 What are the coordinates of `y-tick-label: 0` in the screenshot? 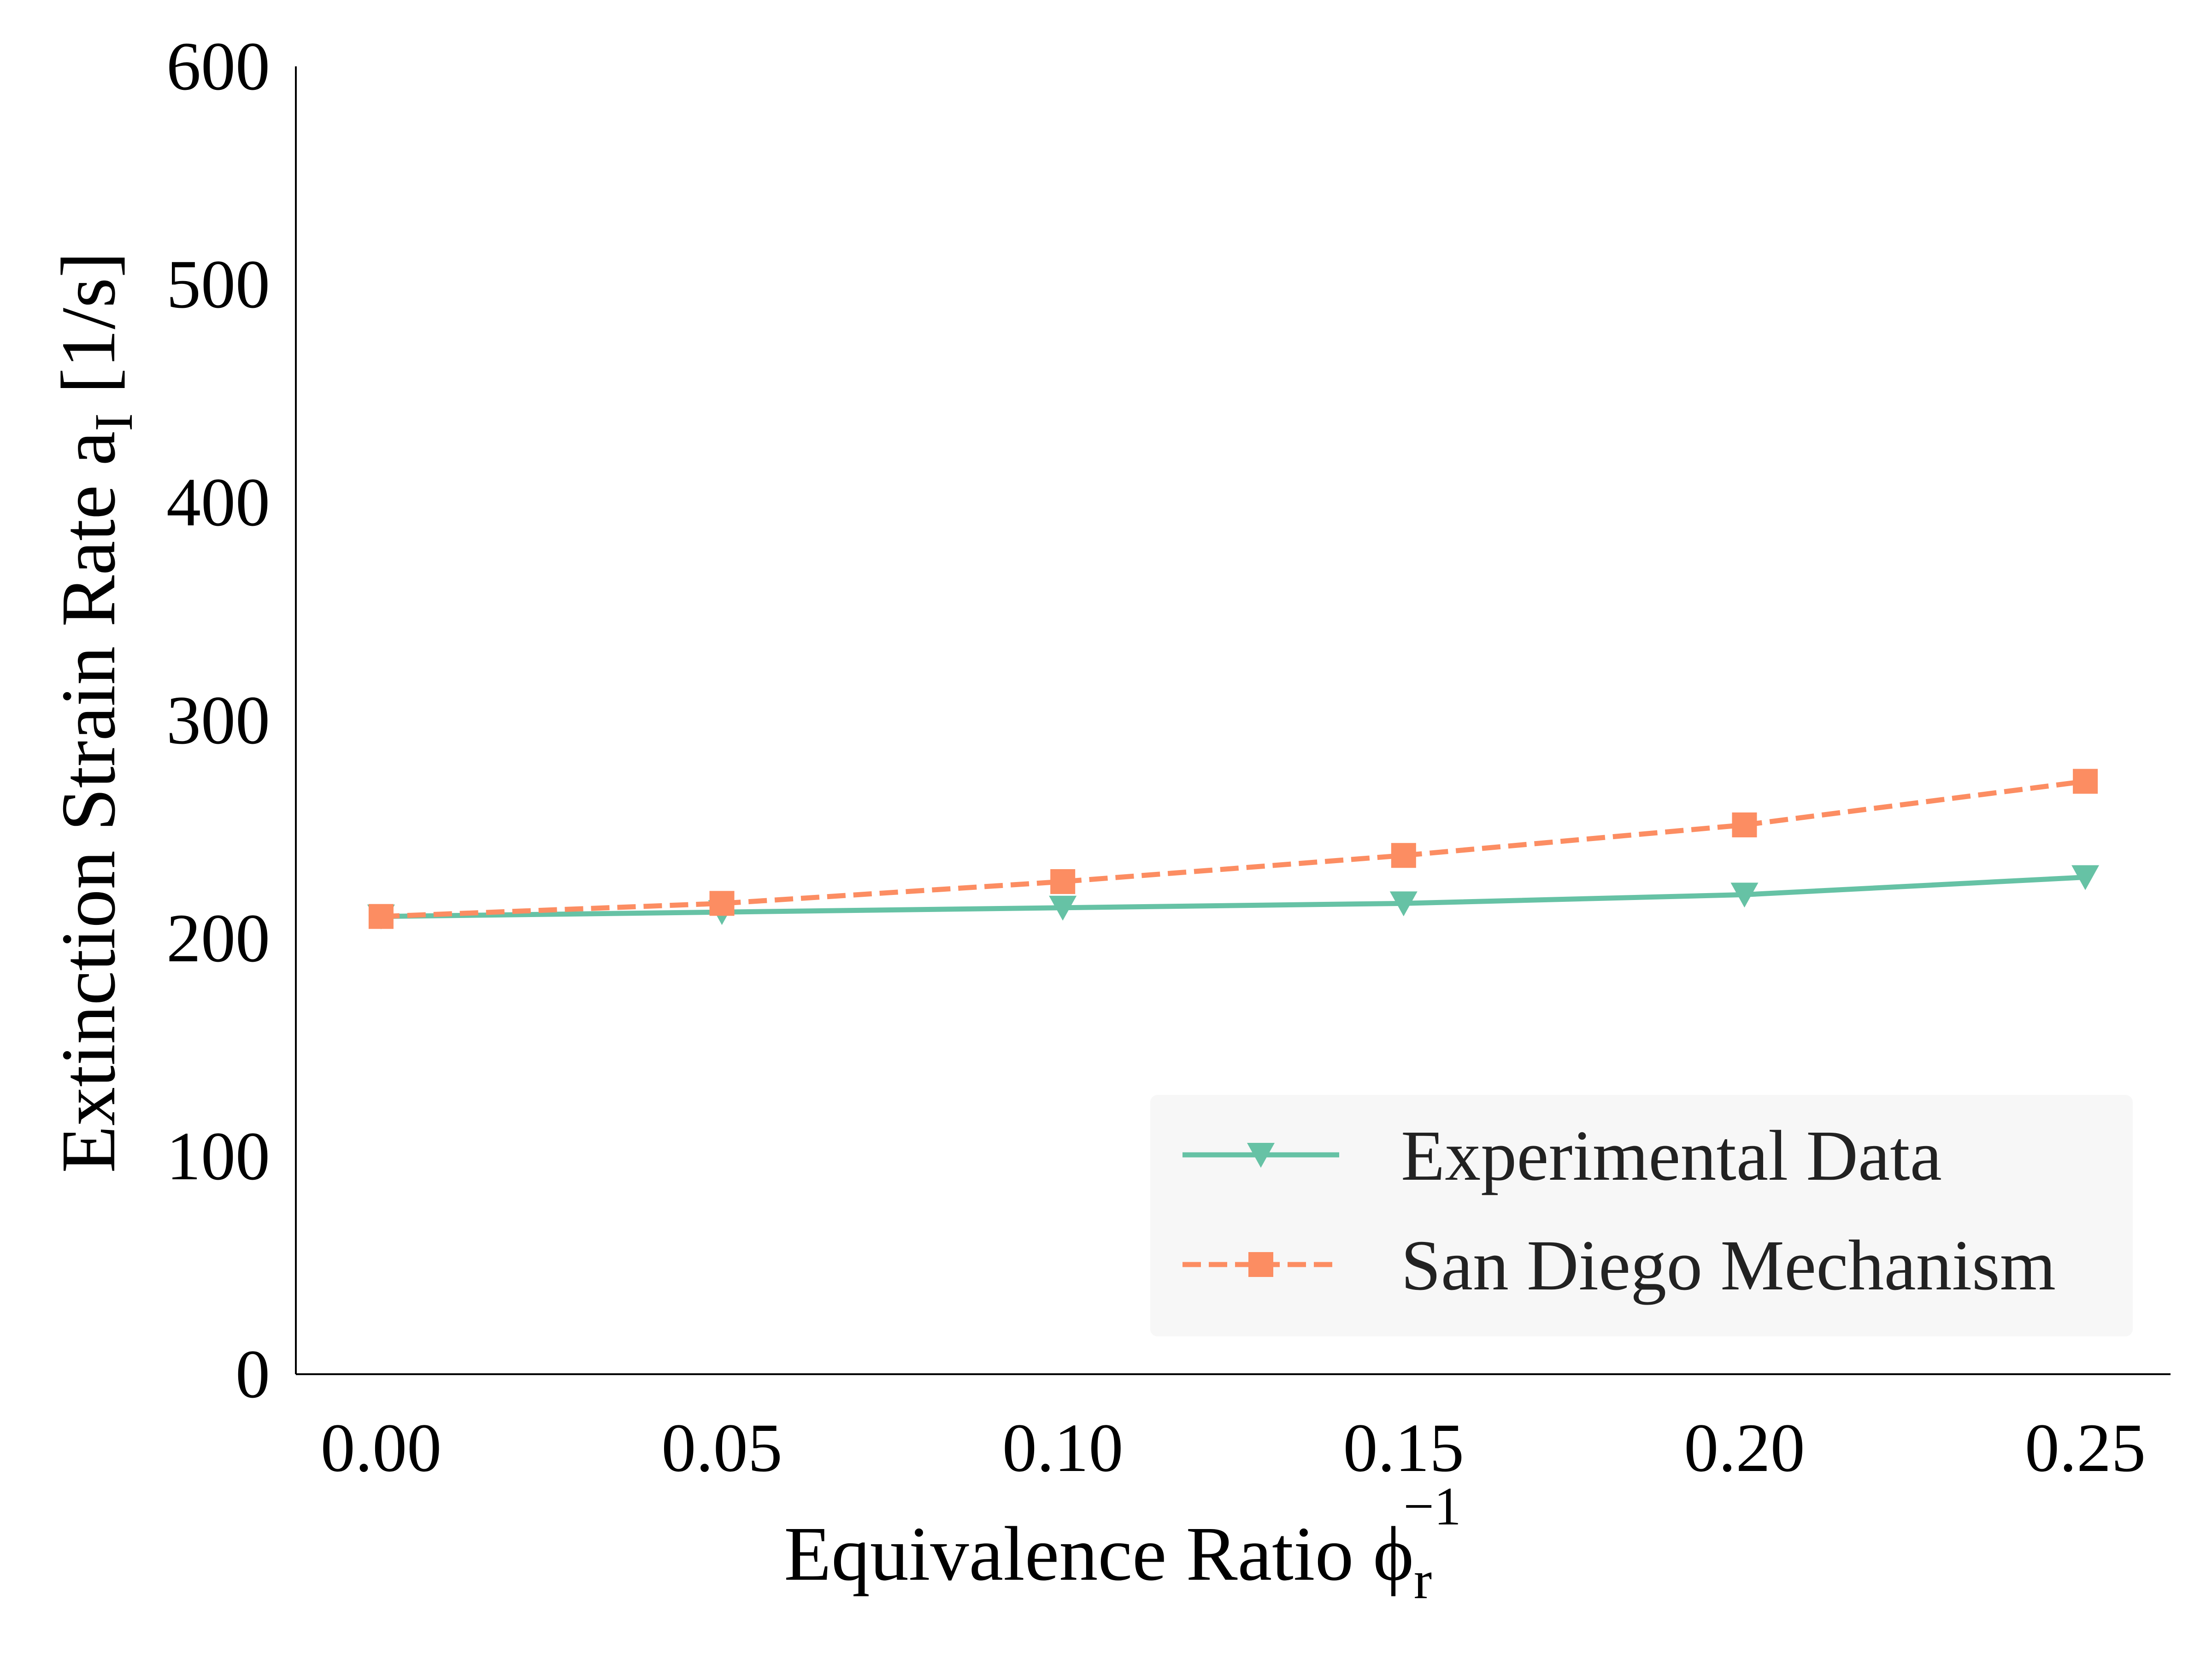 It's located at (252, 1374).